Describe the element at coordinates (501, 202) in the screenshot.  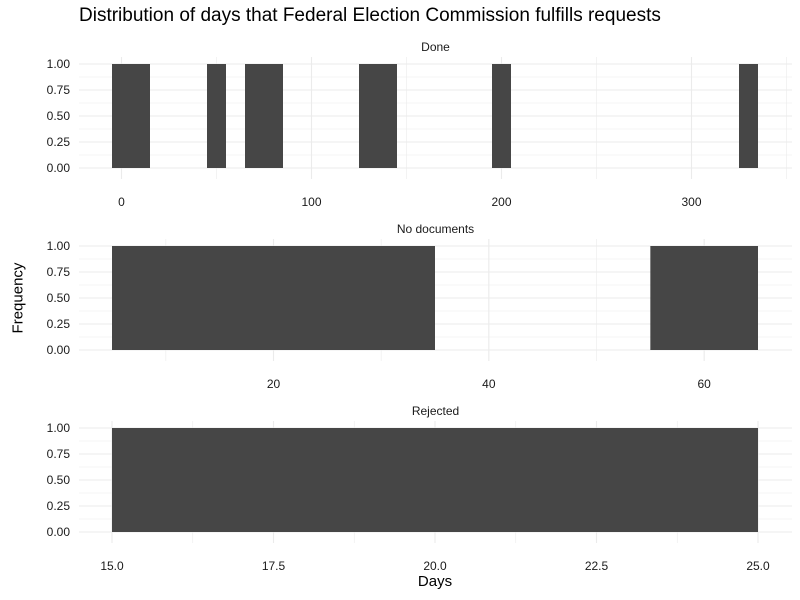
I see `x-tick-label: 200` at that location.